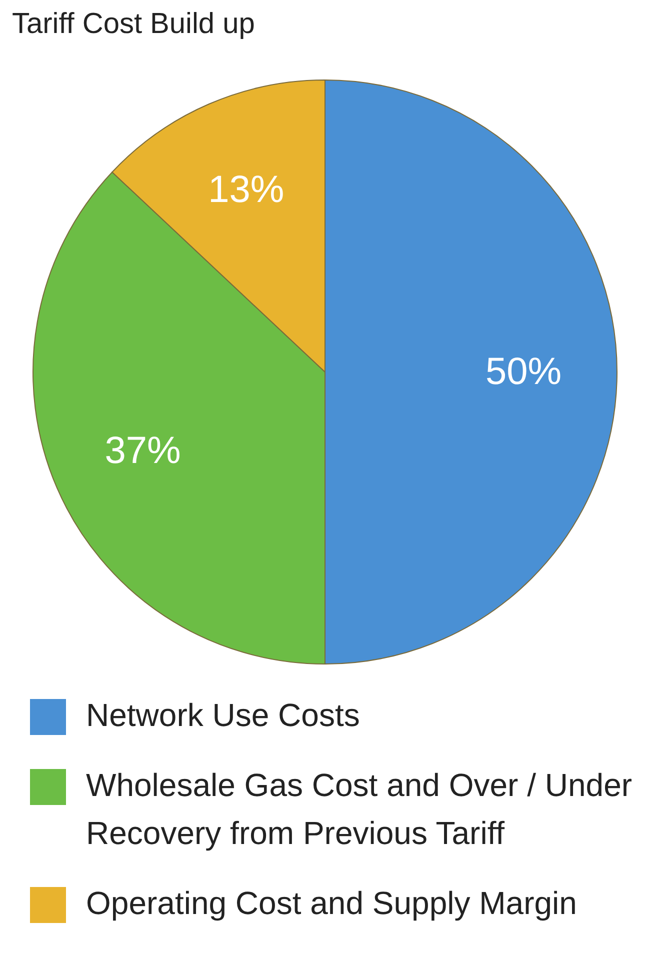 The height and width of the screenshot is (966, 647). What do you see at coordinates (246, 189) in the screenshot?
I see `data-label: 13%` at bounding box center [246, 189].